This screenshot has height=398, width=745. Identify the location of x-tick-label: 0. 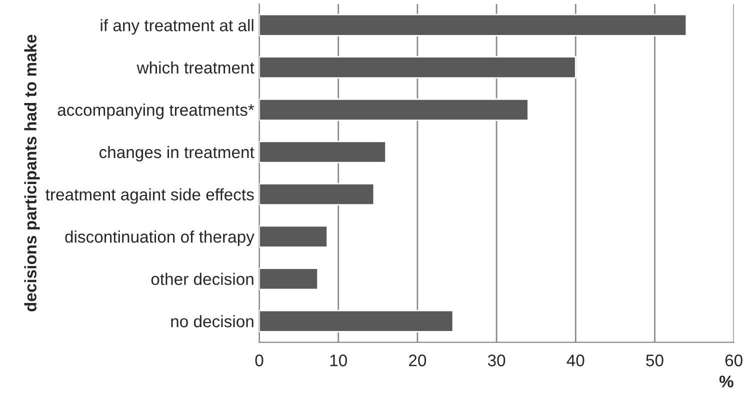
(259, 360).